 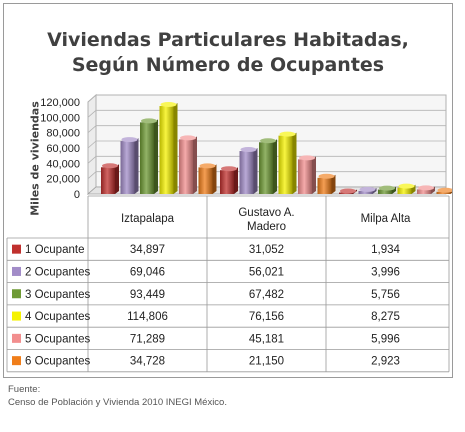 What do you see at coordinates (63, 180) in the screenshot?
I see `y-tick-label: 20,000` at bounding box center [63, 180].